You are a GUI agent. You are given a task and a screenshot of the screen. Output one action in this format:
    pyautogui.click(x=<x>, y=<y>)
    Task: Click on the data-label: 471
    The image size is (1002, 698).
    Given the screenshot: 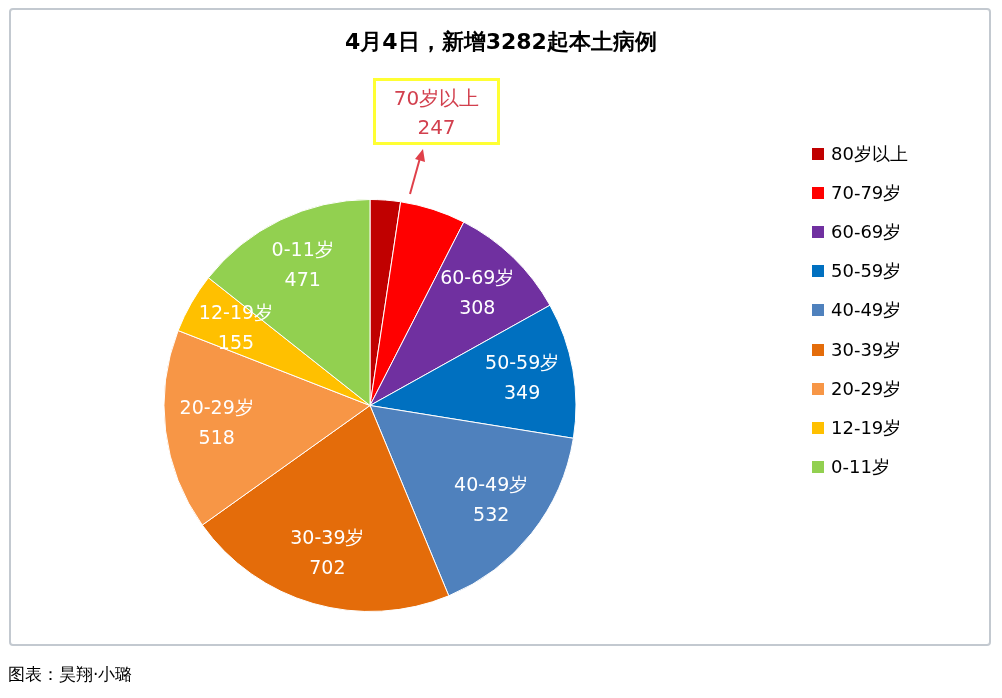 What is the action you would take?
    pyautogui.click(x=302, y=279)
    